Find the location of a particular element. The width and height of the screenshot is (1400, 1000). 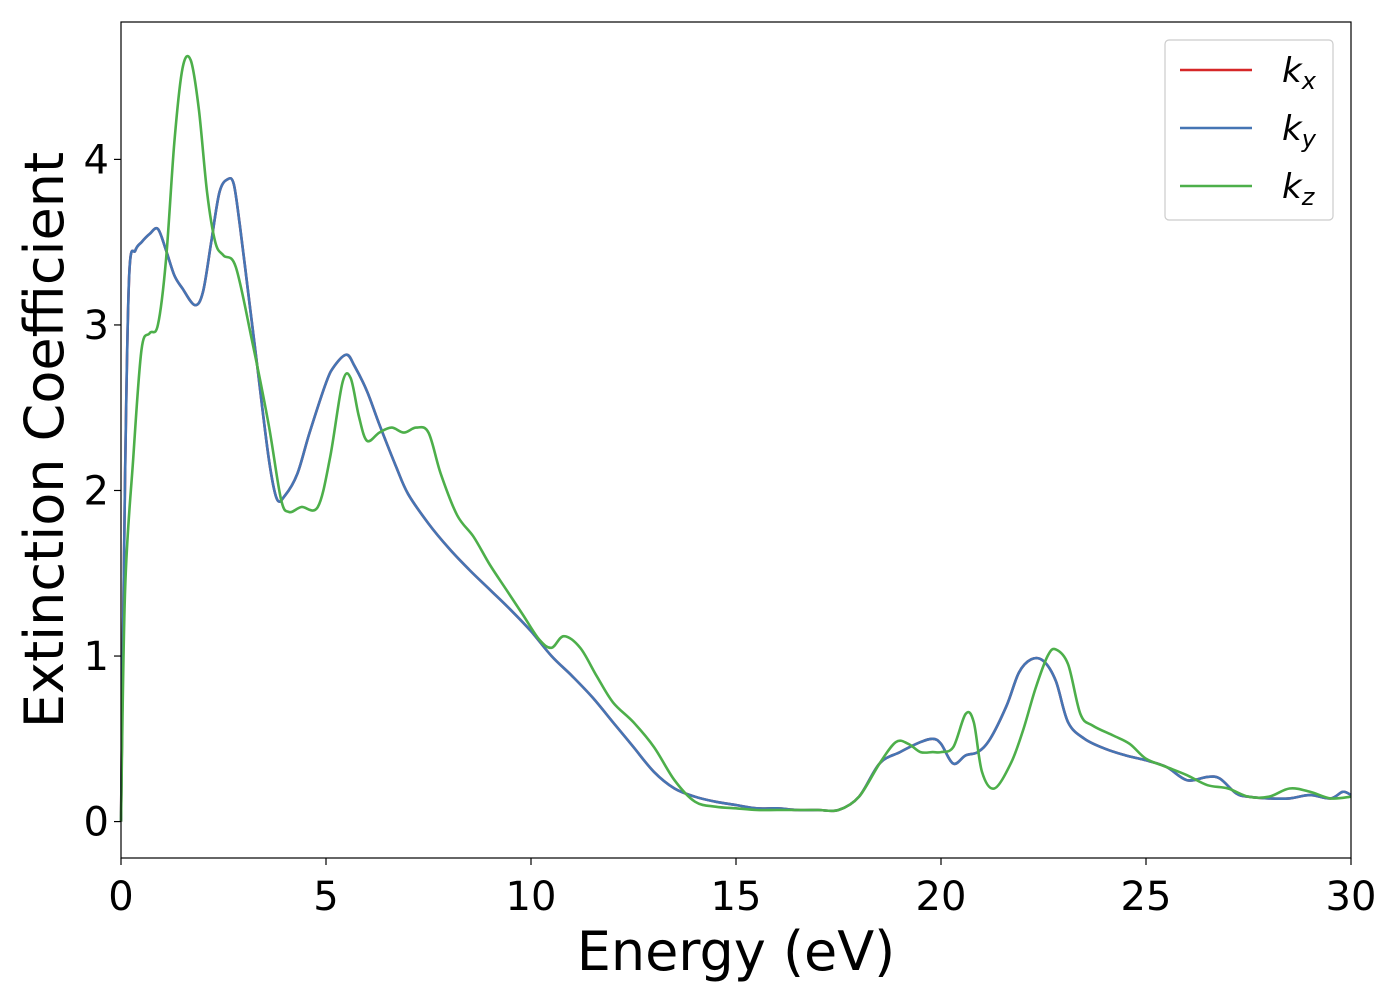

legend-box is located at coordinates (1249, 130).